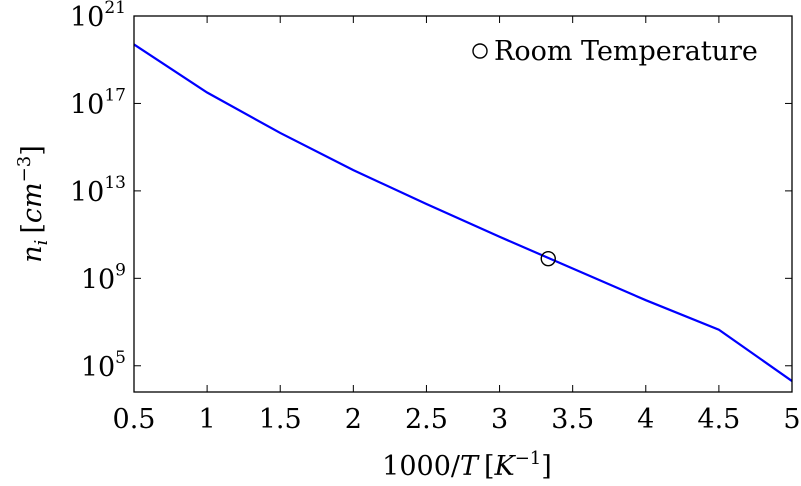 The width and height of the screenshot is (801, 486). I want to click on x-tick-label: 4, so click(645, 419).